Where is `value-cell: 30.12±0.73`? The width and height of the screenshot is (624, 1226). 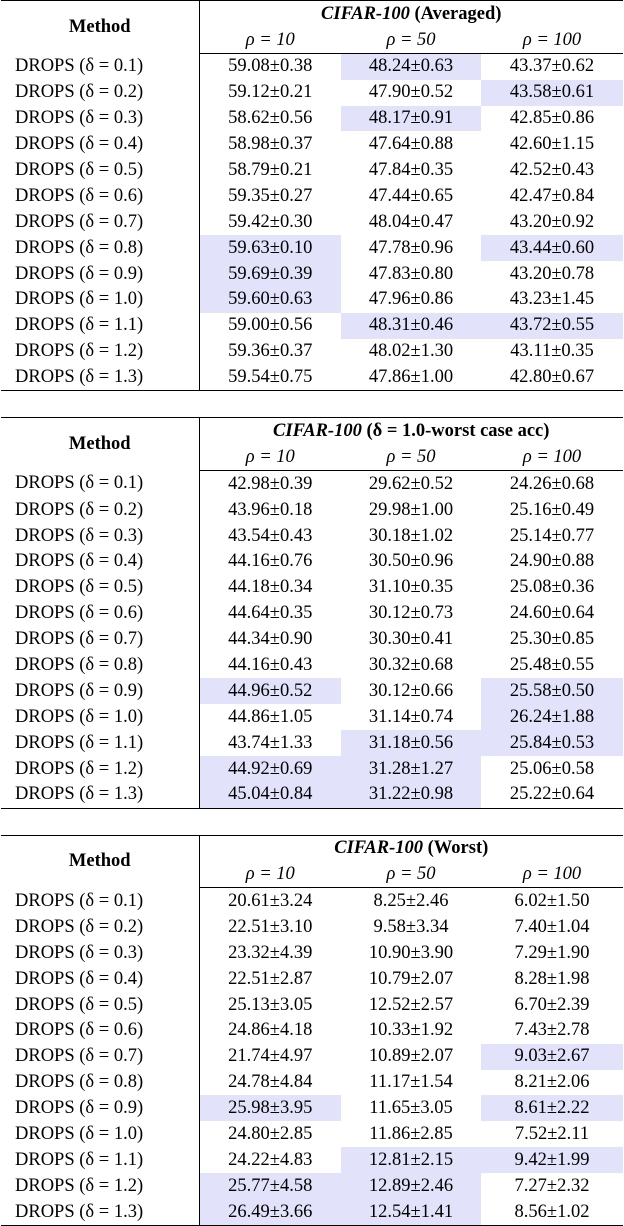 value-cell: 30.12±0.73 is located at coordinates (411, 613).